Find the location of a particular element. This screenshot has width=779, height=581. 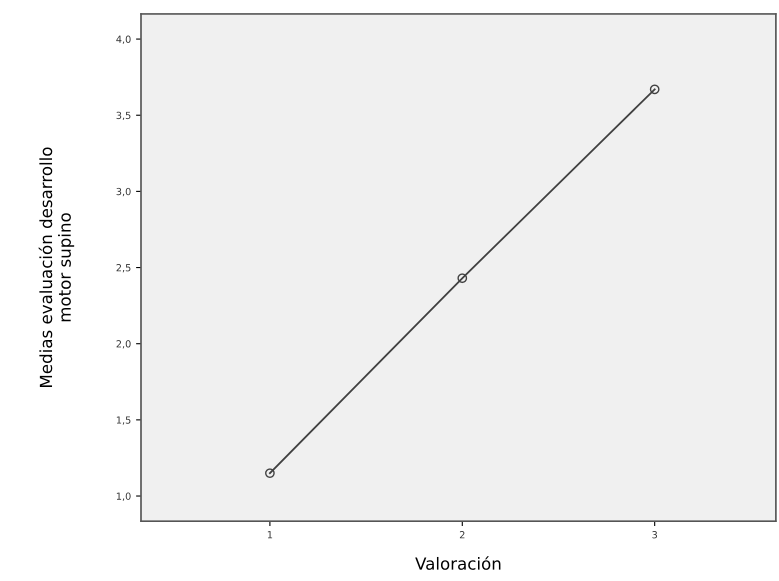

x-axis-title: Valoración is located at coordinates (457, 563).